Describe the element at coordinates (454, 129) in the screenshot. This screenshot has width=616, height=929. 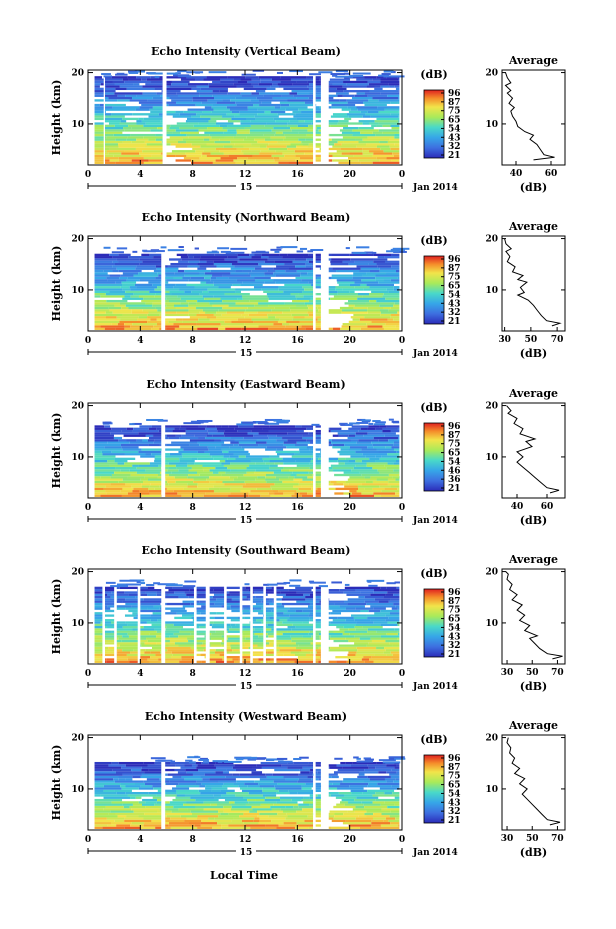
I see `colorbar-tick-label: 54` at that location.